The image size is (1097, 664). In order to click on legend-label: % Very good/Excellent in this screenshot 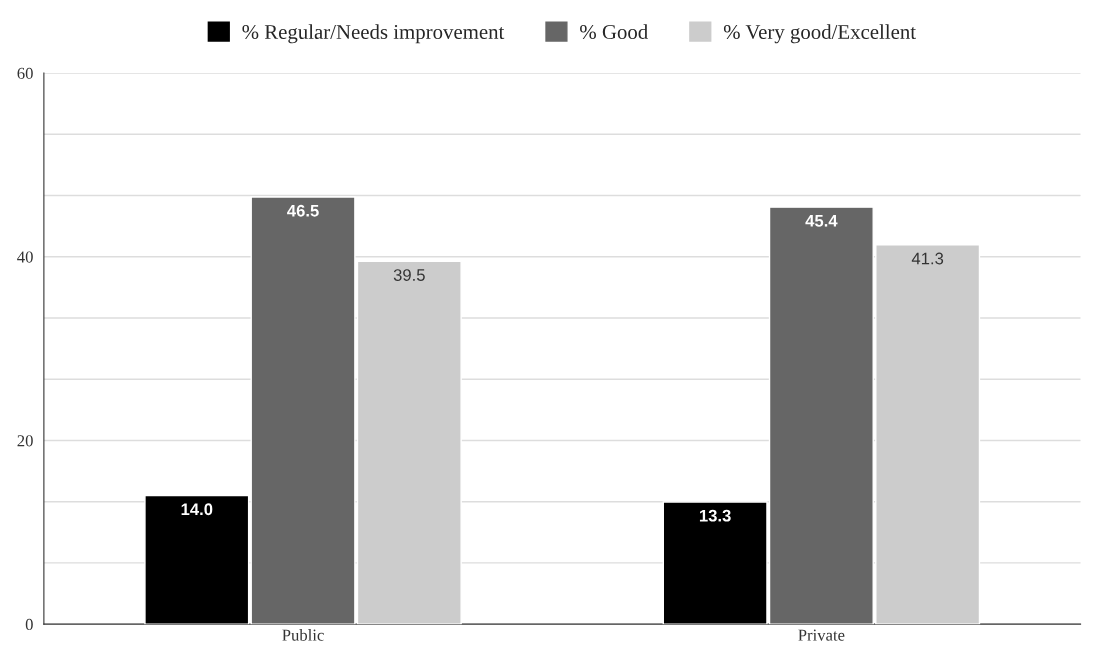, I will do `click(819, 34)`.